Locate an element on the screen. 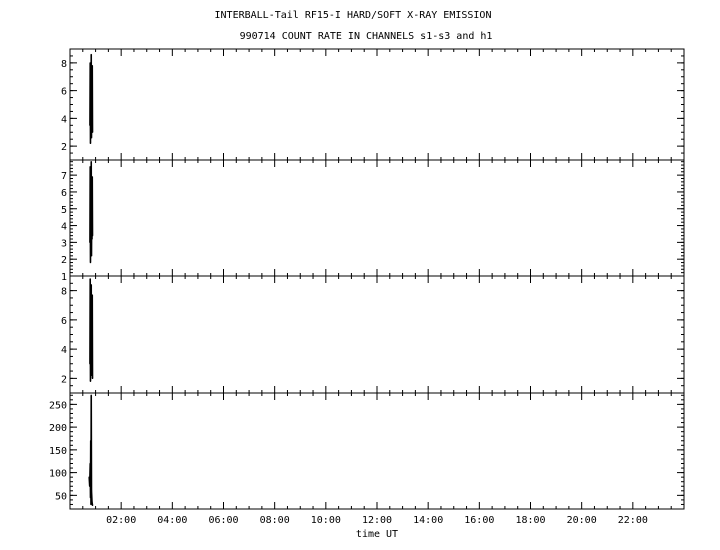 The width and height of the screenshot is (720, 550). x-tick-label: 22:00 is located at coordinates (633, 520).